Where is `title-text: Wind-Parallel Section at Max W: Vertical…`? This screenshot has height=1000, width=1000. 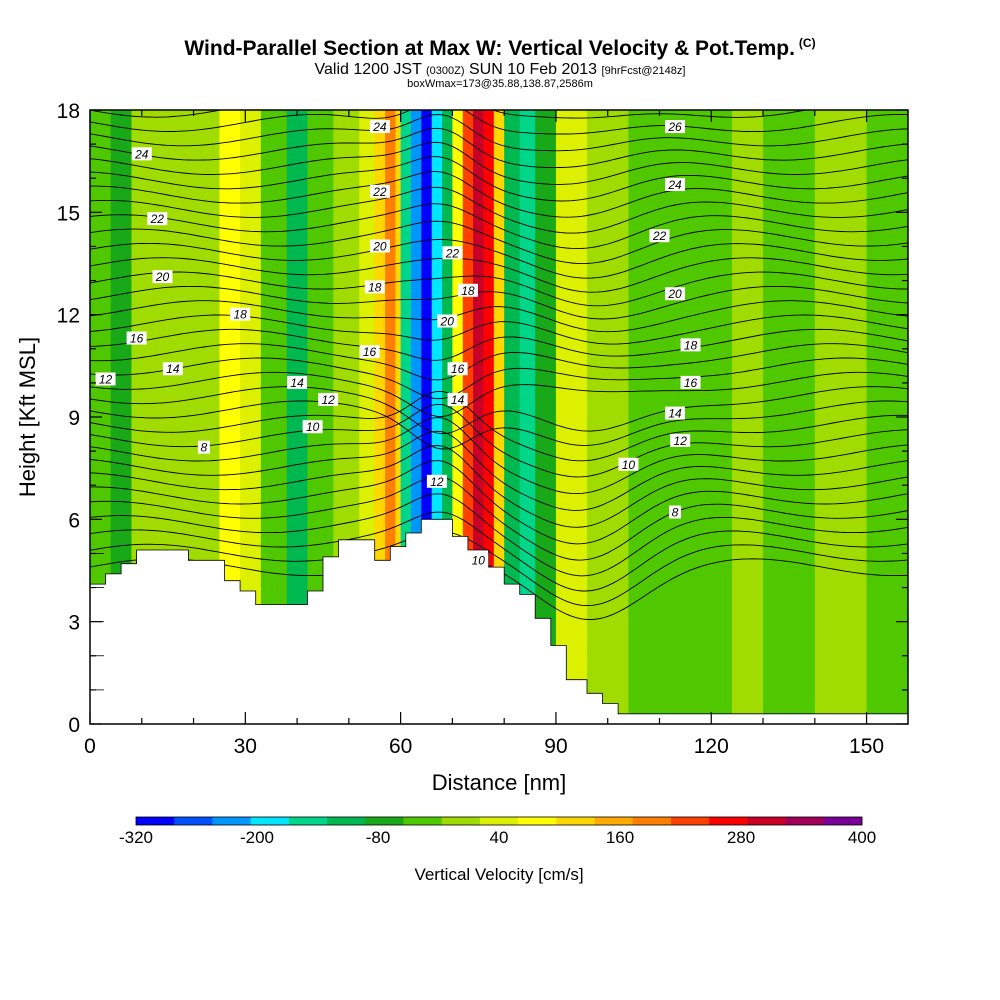 title-text: Wind-Parallel Section at Max W: Vertical… is located at coordinates (489, 48).